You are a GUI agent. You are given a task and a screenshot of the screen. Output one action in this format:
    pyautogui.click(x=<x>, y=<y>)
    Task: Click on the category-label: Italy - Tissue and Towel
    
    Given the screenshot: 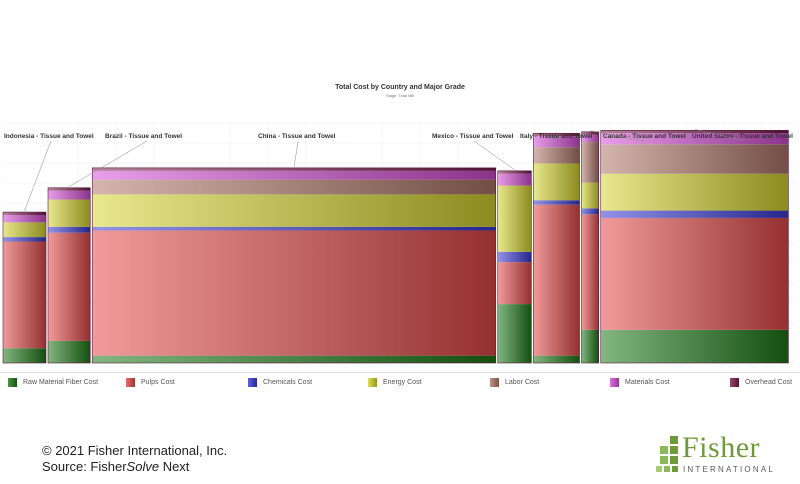 What is the action you would take?
    pyautogui.click(x=556, y=136)
    